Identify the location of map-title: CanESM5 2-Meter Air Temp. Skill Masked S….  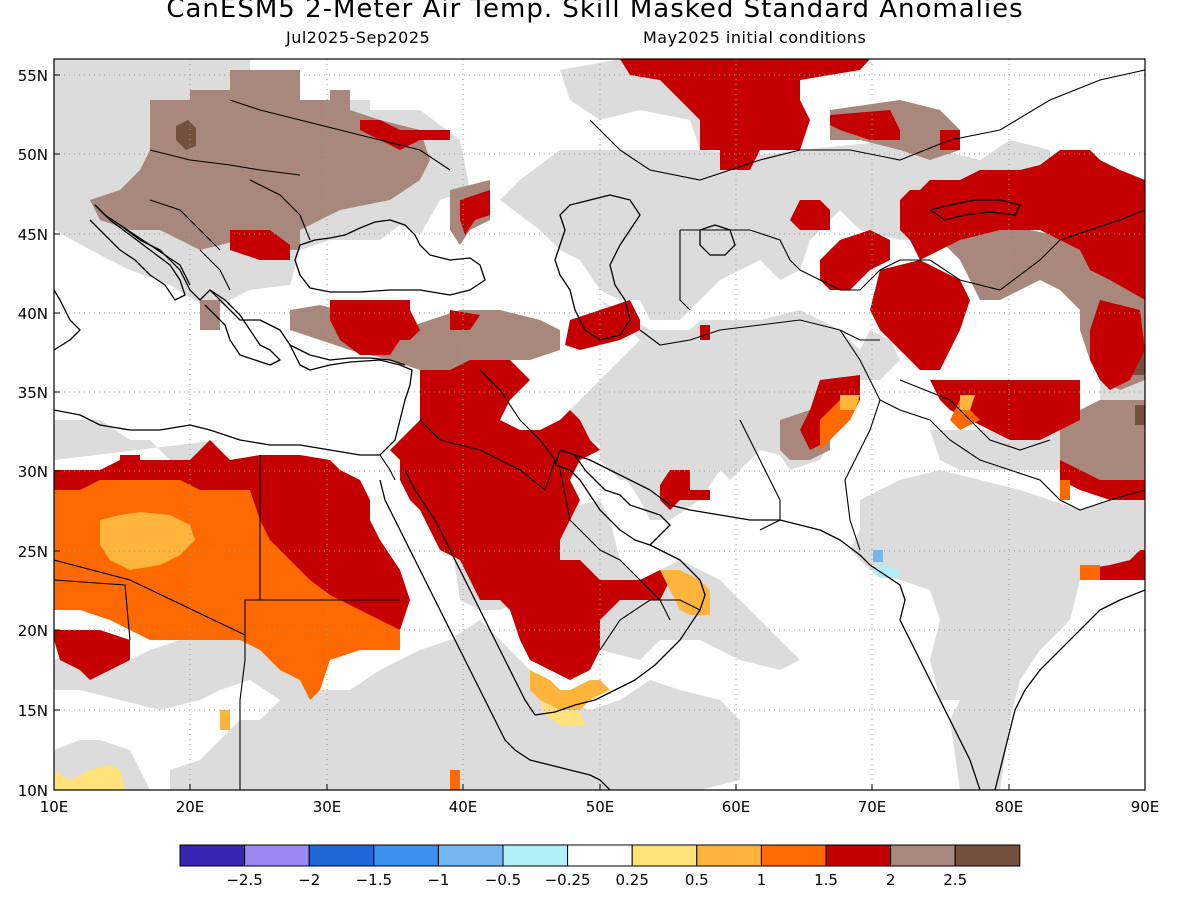
(595, 12).